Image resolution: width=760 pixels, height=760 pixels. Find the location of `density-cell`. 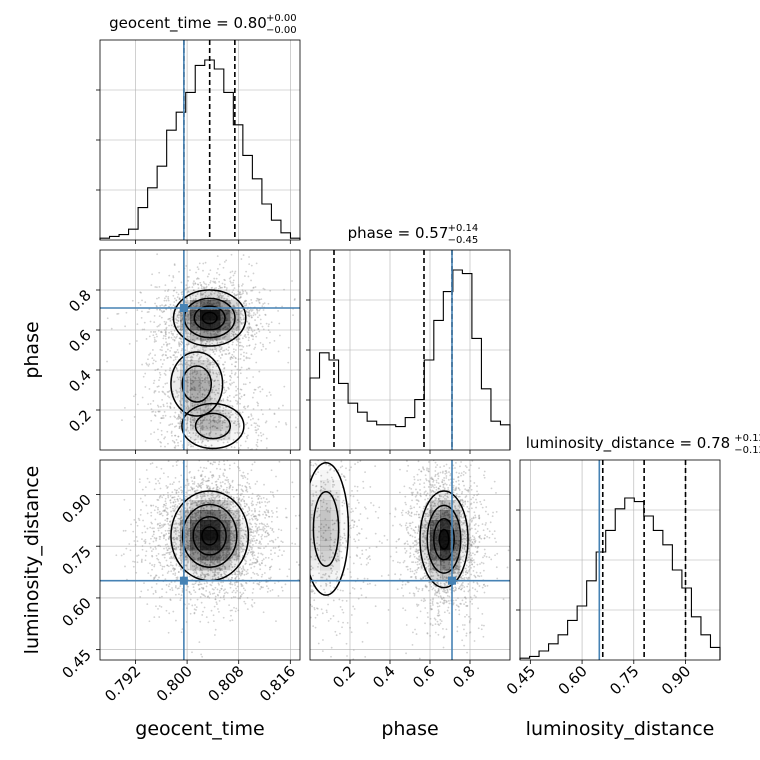

density-cell is located at coordinates (205, 425).